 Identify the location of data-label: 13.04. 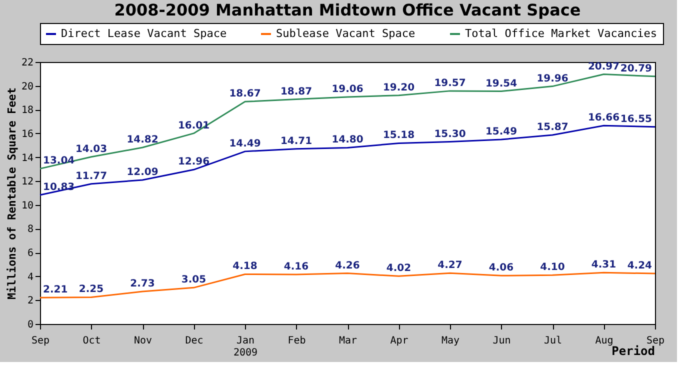
(59, 161).